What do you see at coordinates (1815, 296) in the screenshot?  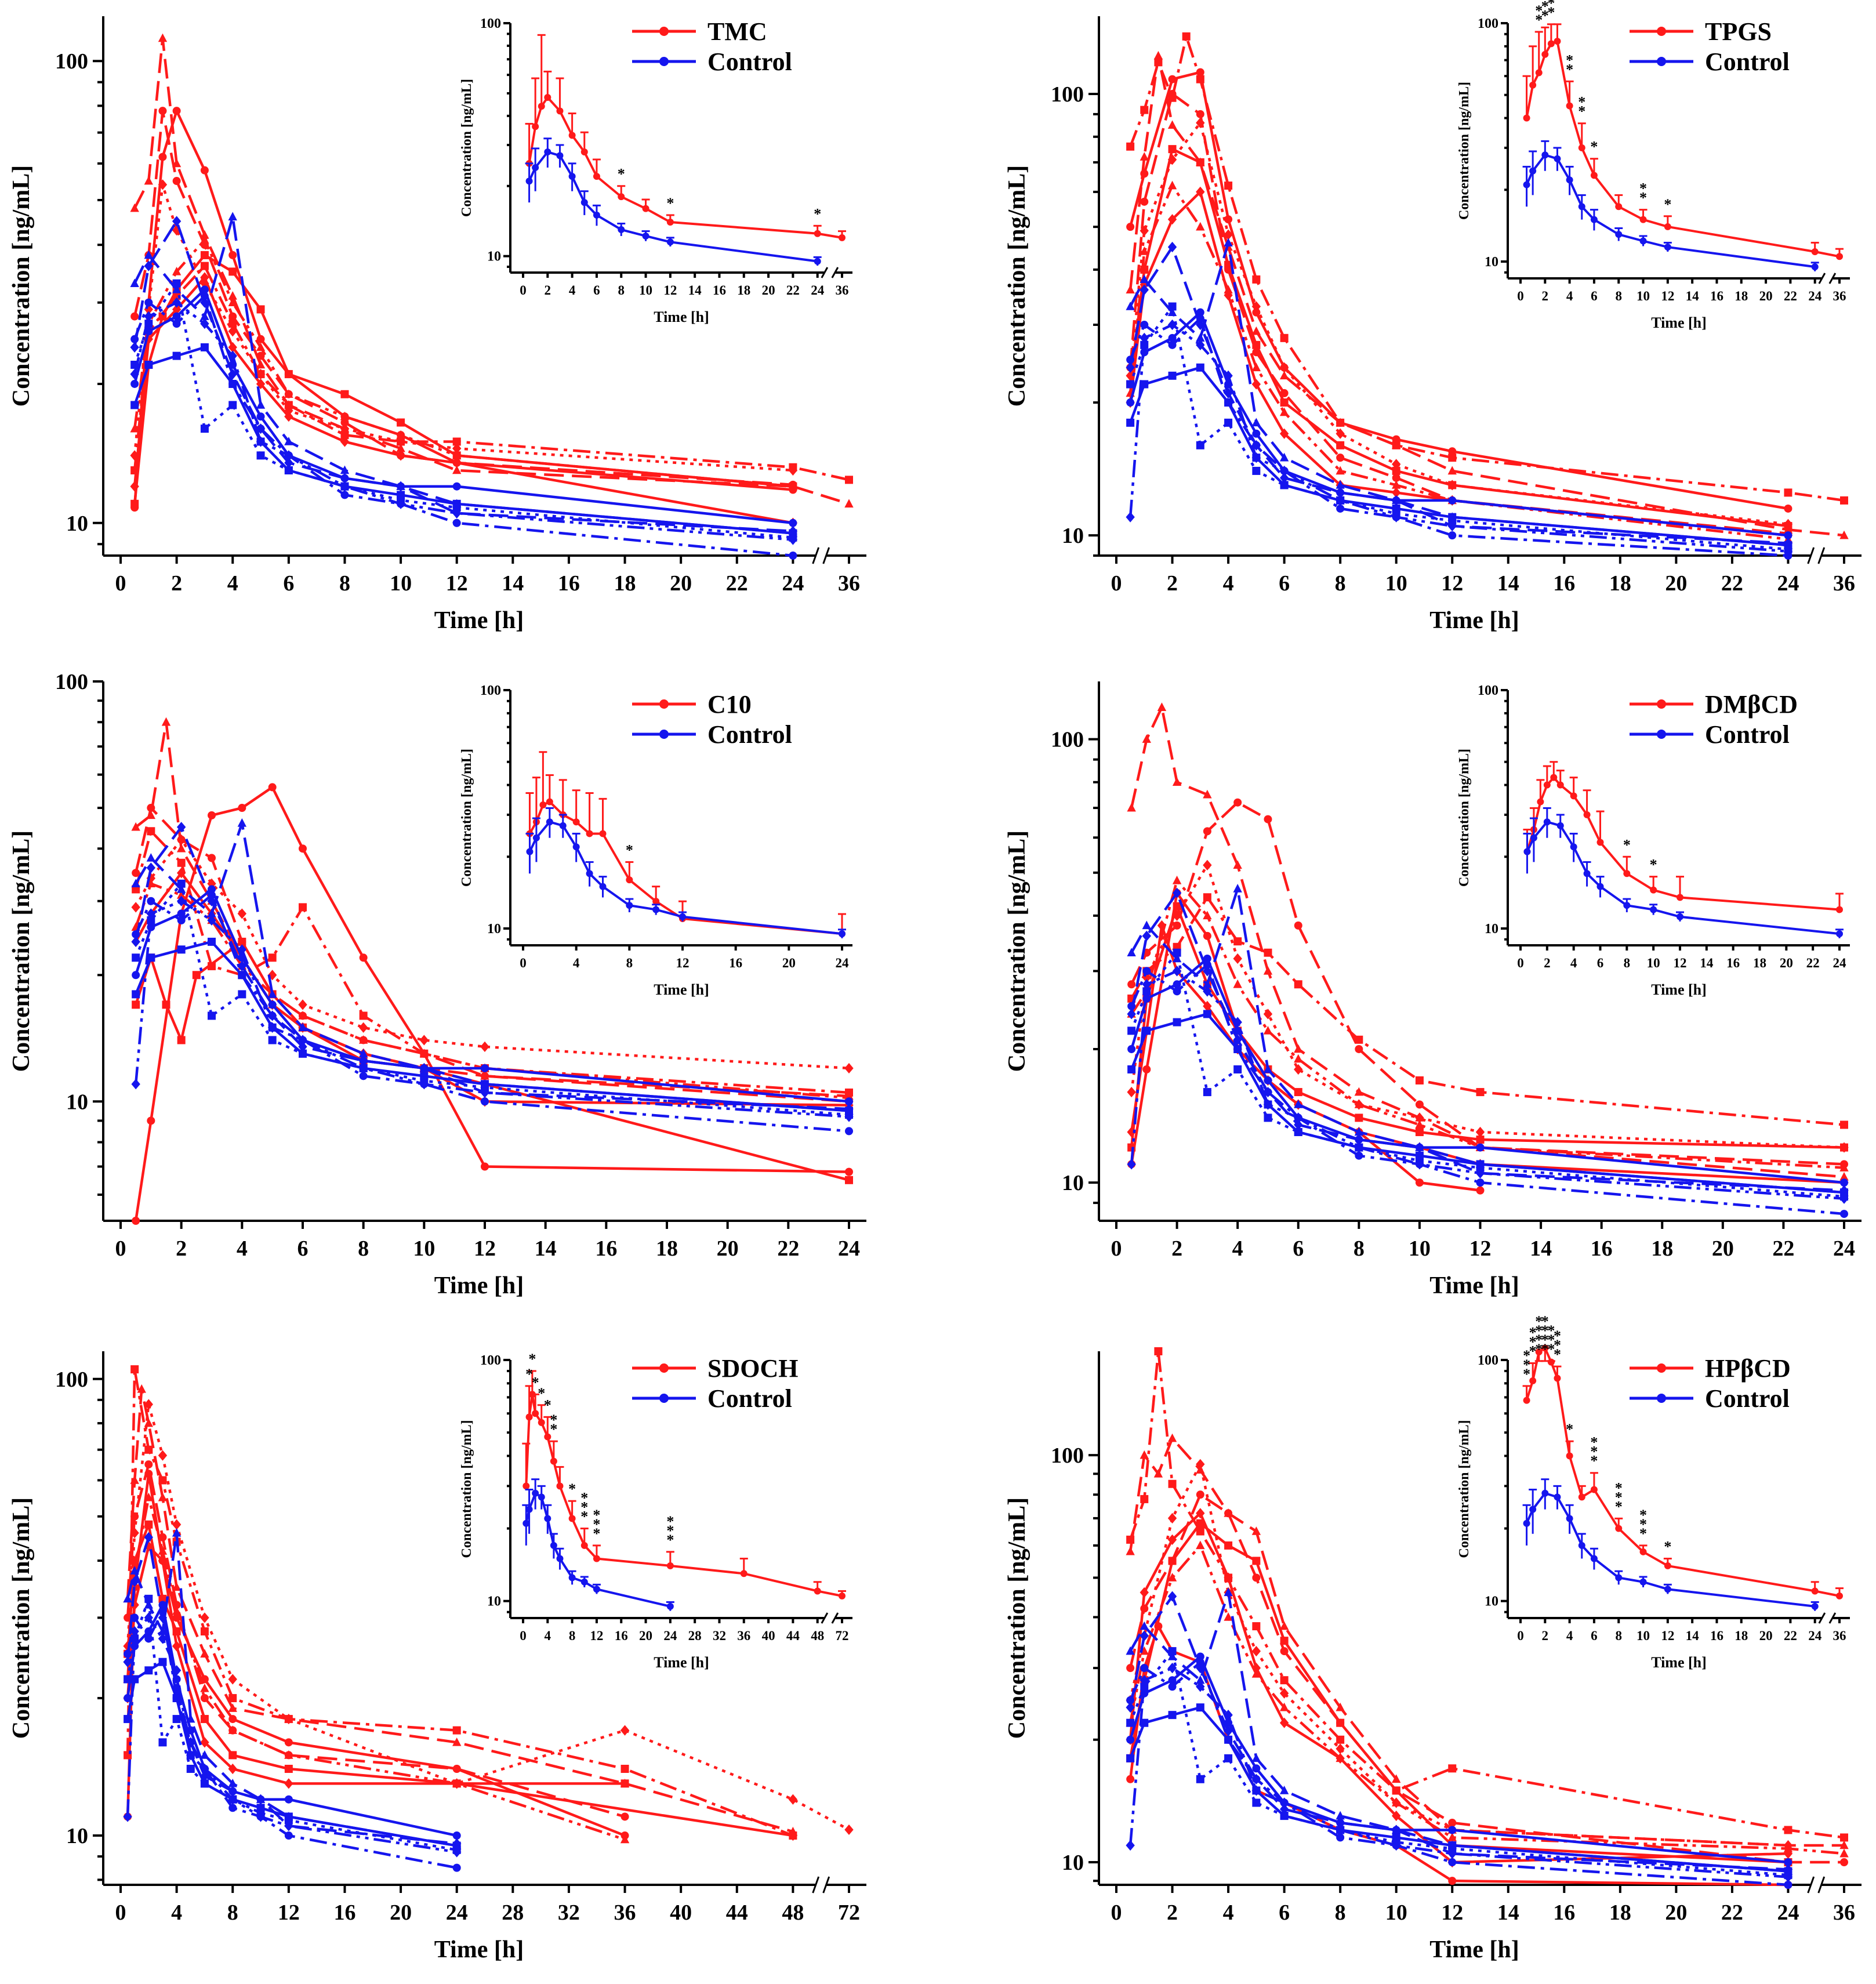 I see `x-tick-label: 24` at bounding box center [1815, 296].